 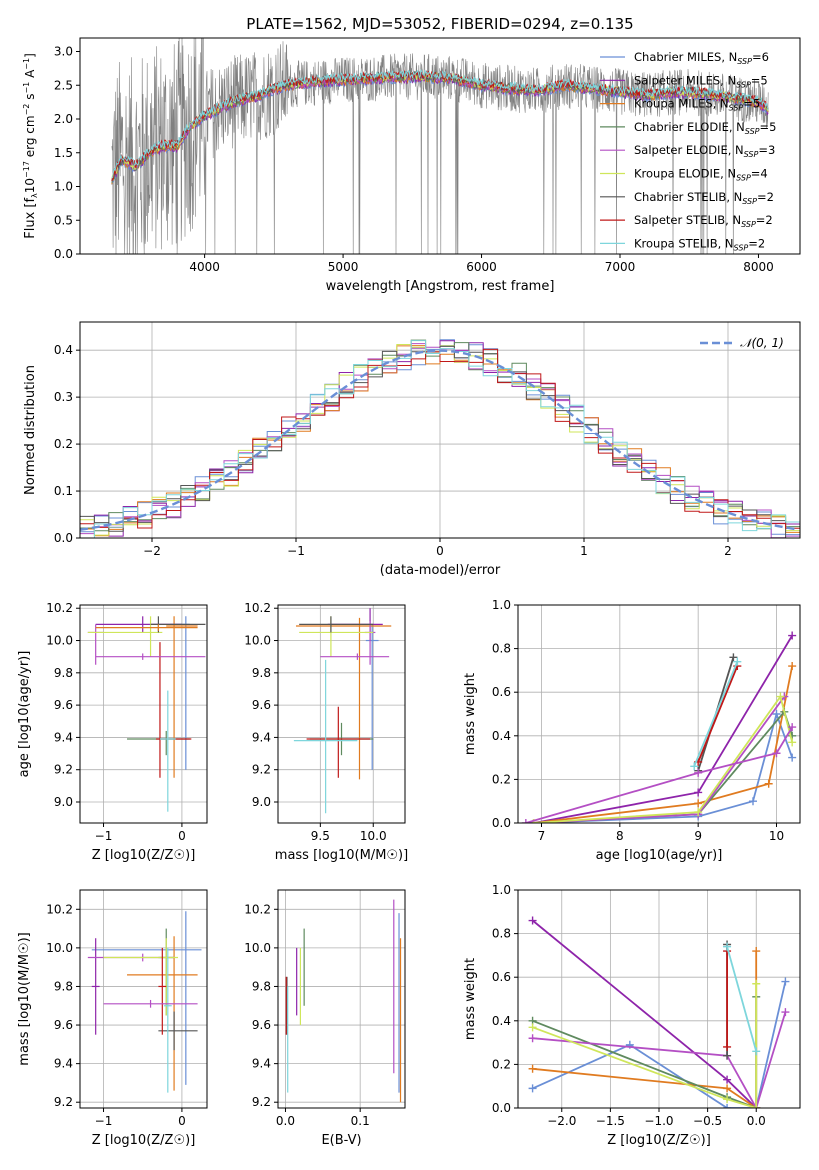 I want to click on x-tick-label: 9, so click(x=698, y=836).